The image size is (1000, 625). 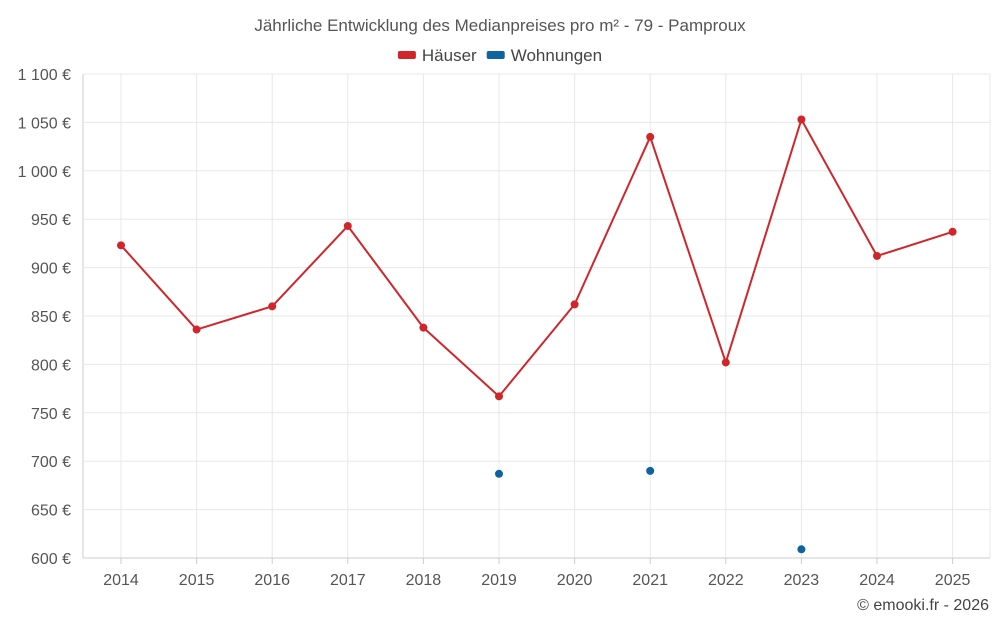 I want to click on data-point-haeuser-2016, so click(x=272, y=306).